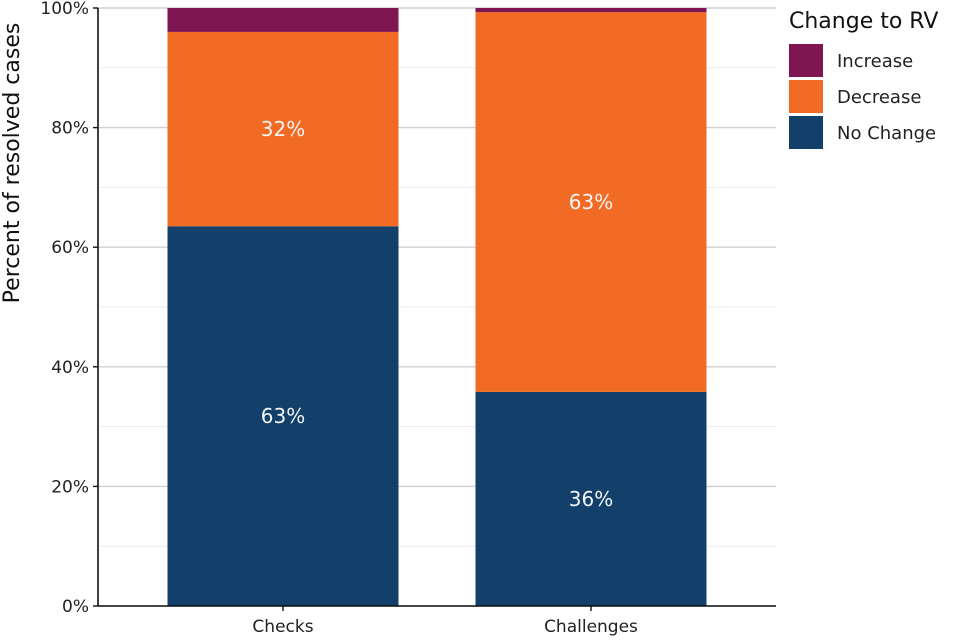  Describe the element at coordinates (806, 96) in the screenshot. I see `legend-swatch-decrease` at that location.